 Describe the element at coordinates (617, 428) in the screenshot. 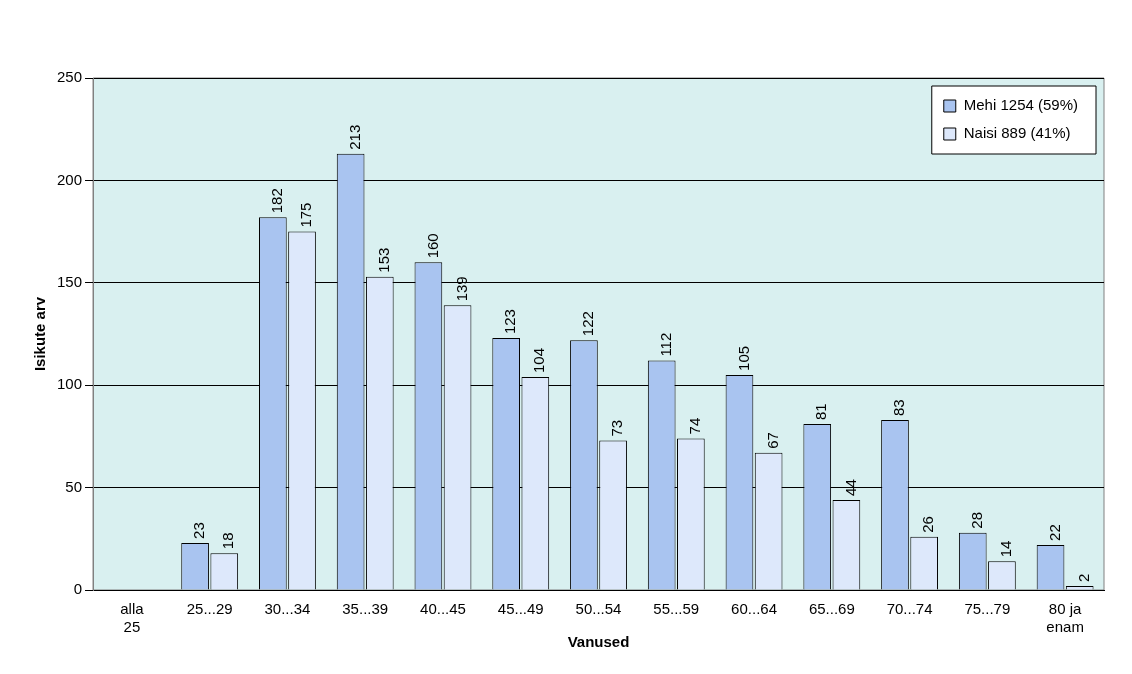

I see `data-label: 73` at that location.